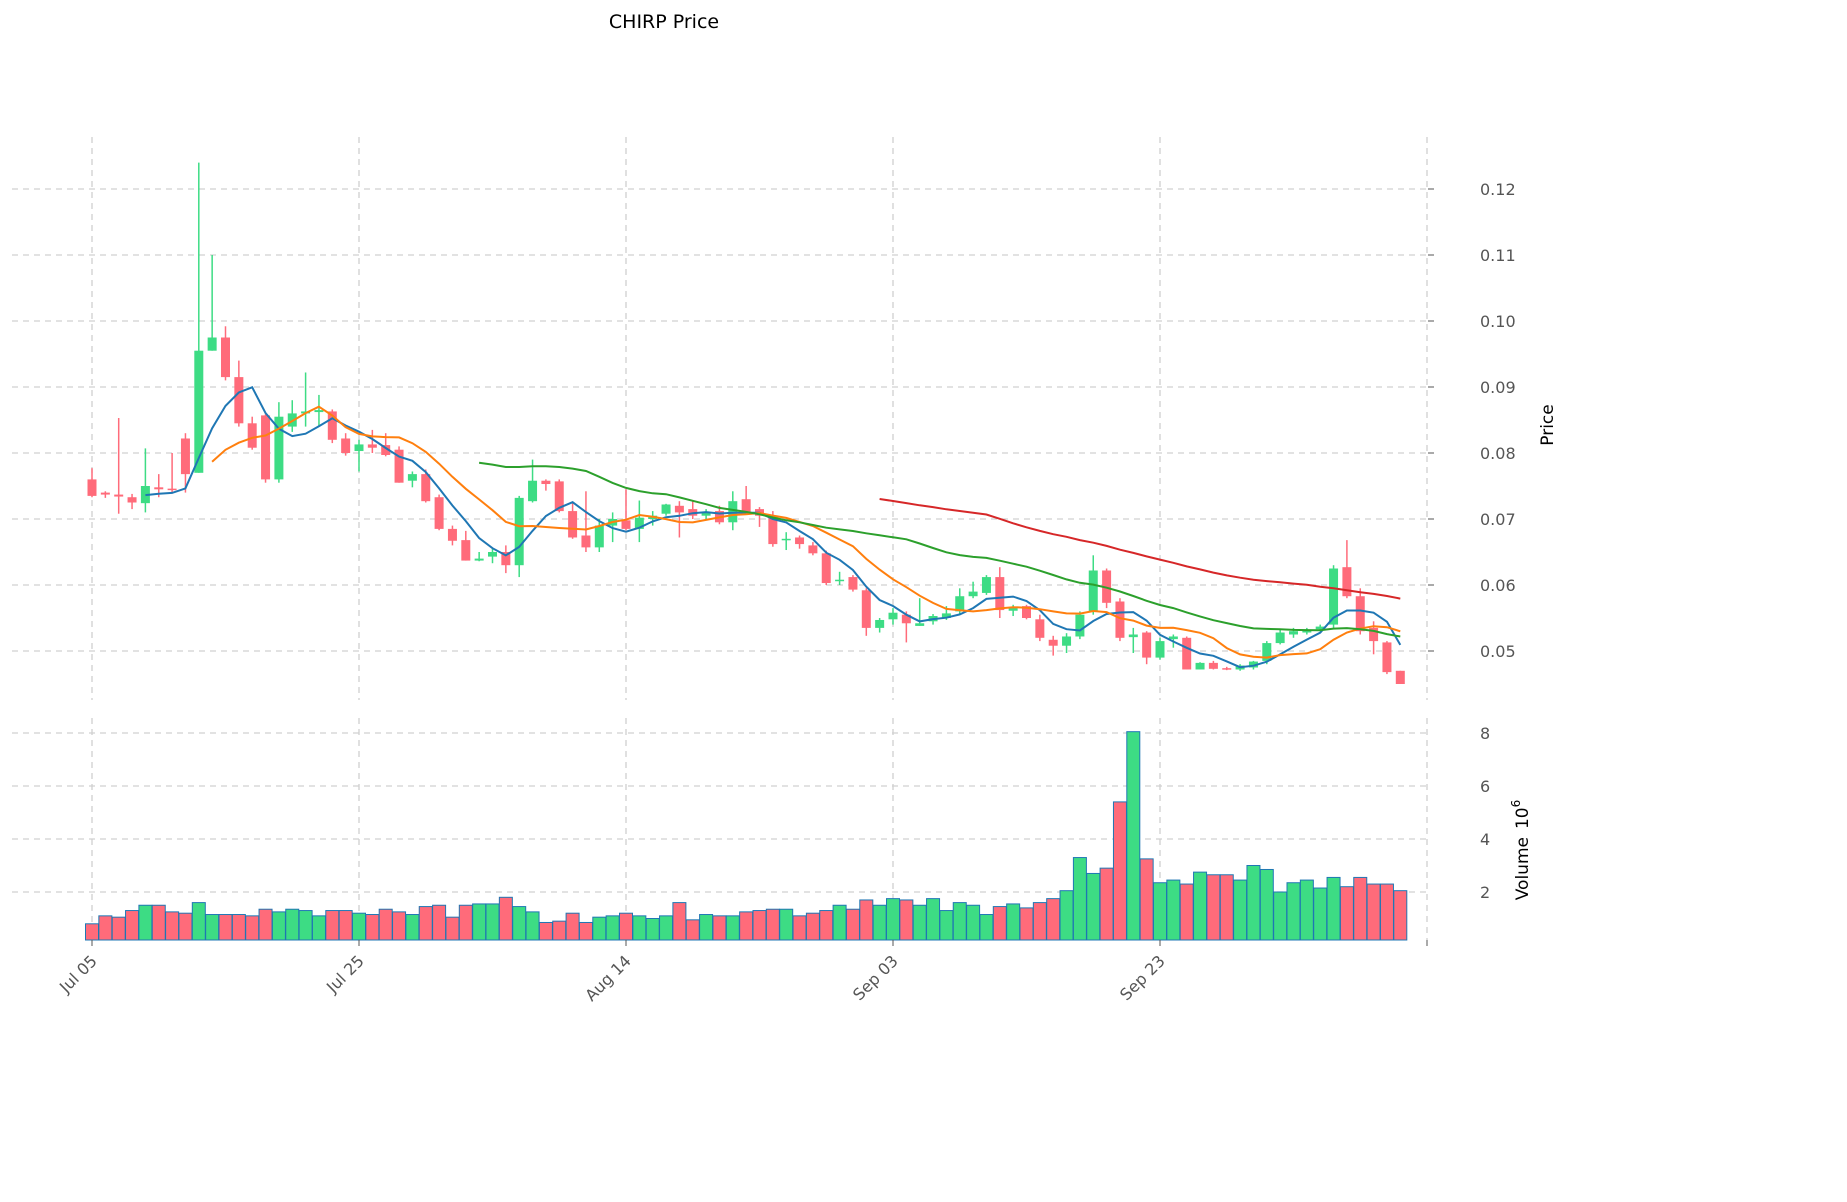  I want to click on x-tick-label: Jul 25, so click(345, 974).